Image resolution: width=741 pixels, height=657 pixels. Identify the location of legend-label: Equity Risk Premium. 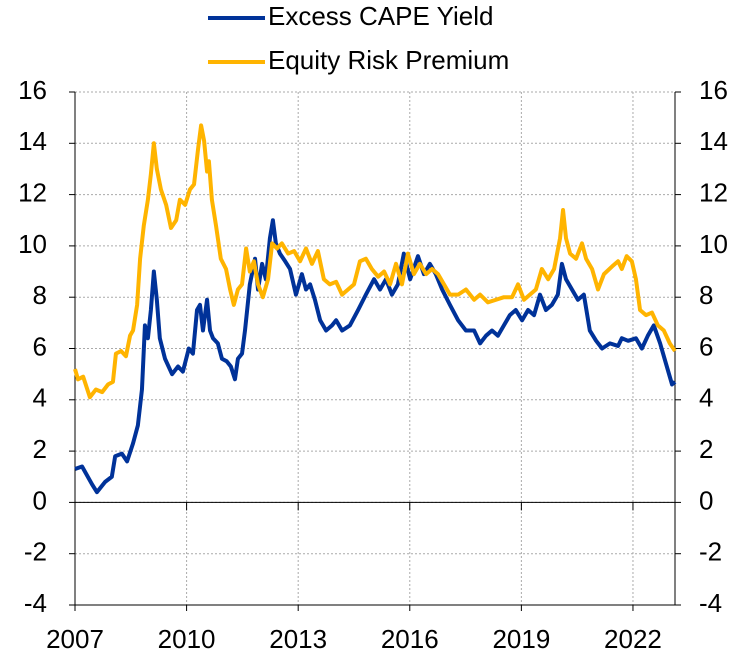
(388, 60).